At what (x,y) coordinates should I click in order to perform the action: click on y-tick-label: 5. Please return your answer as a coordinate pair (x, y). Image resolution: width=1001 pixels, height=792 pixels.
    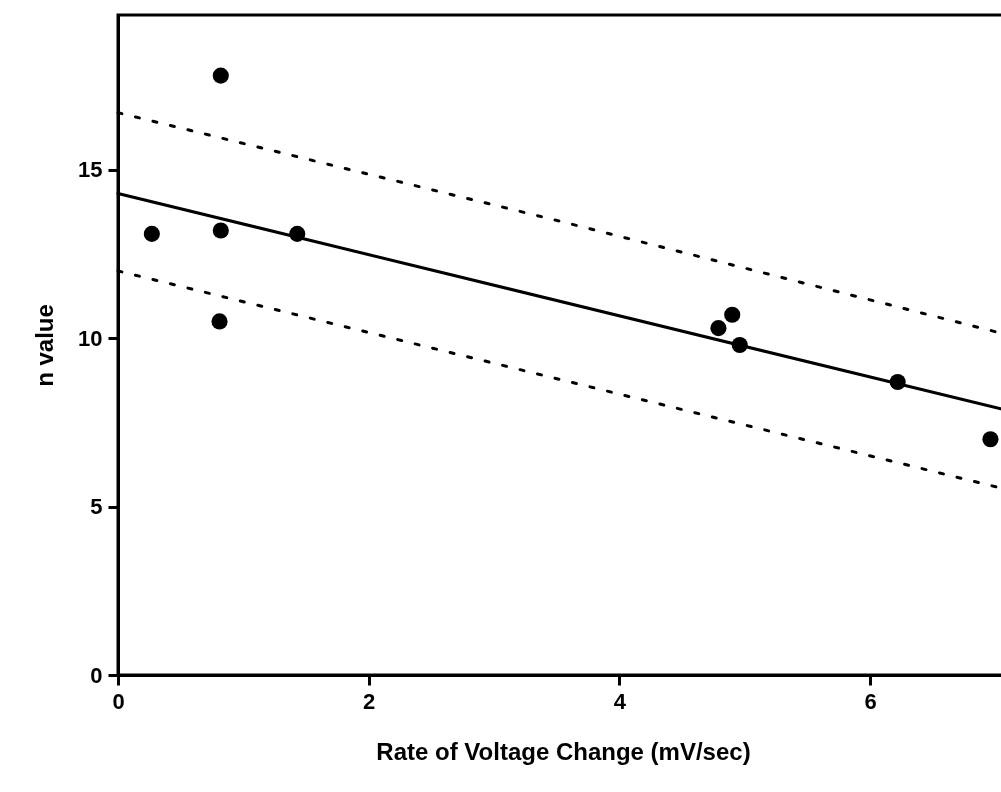
    Looking at the image, I should click on (96, 507).